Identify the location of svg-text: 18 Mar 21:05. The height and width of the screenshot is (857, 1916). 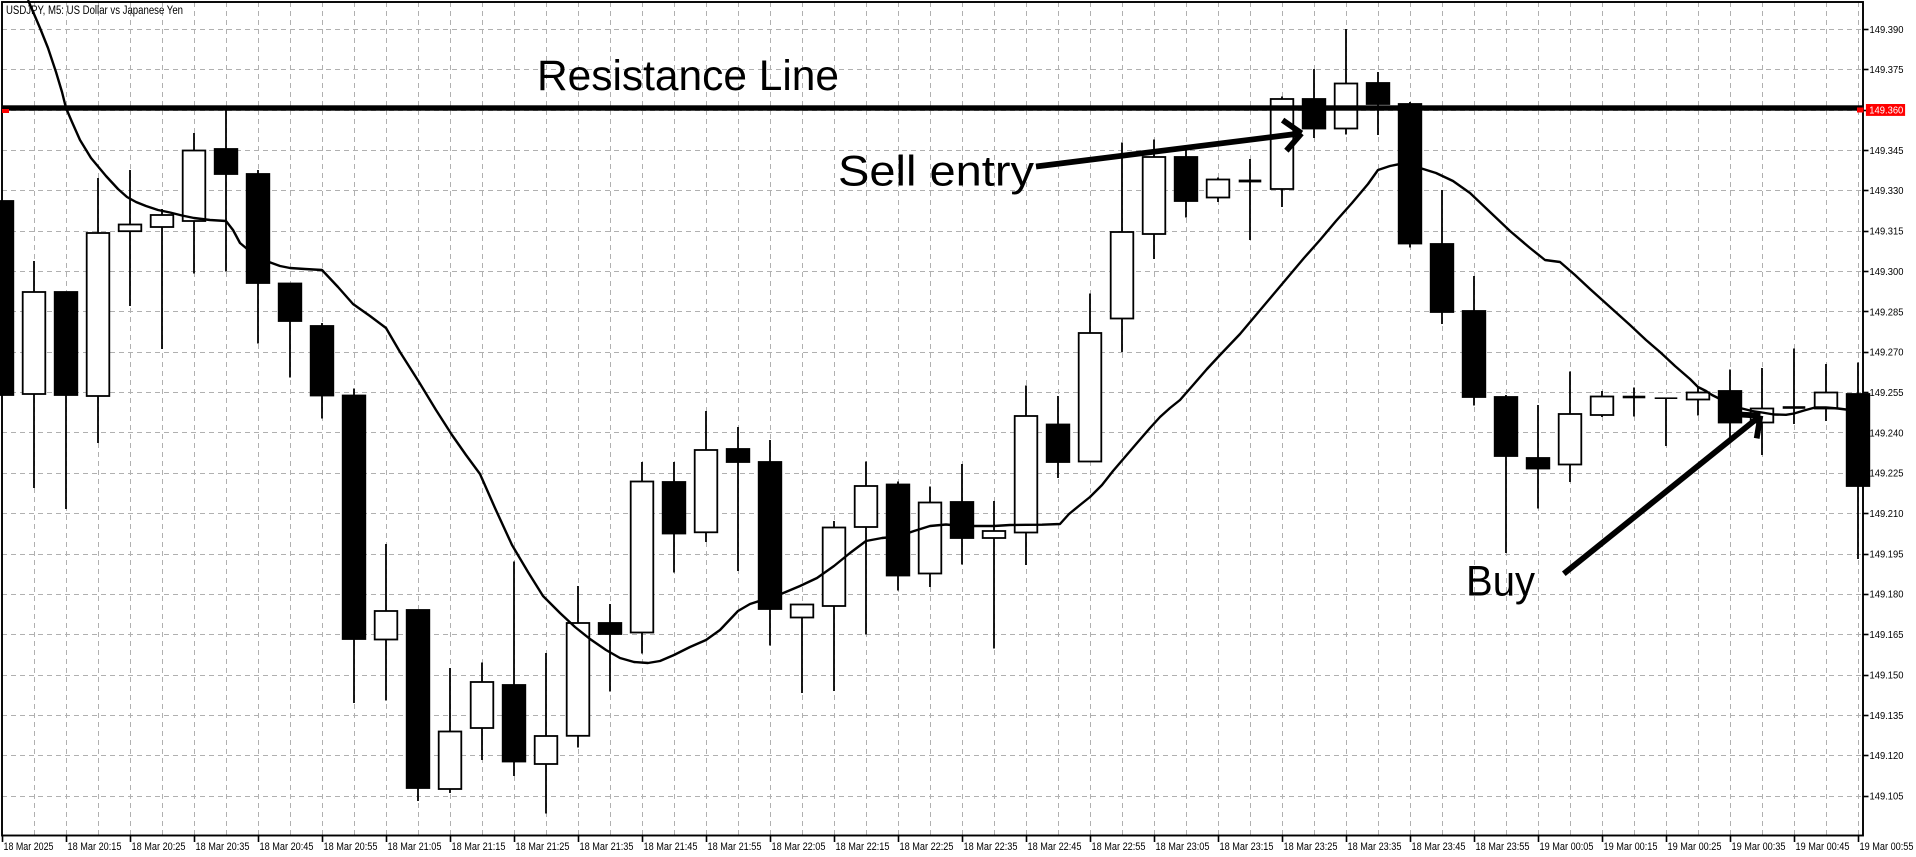
(415, 847).